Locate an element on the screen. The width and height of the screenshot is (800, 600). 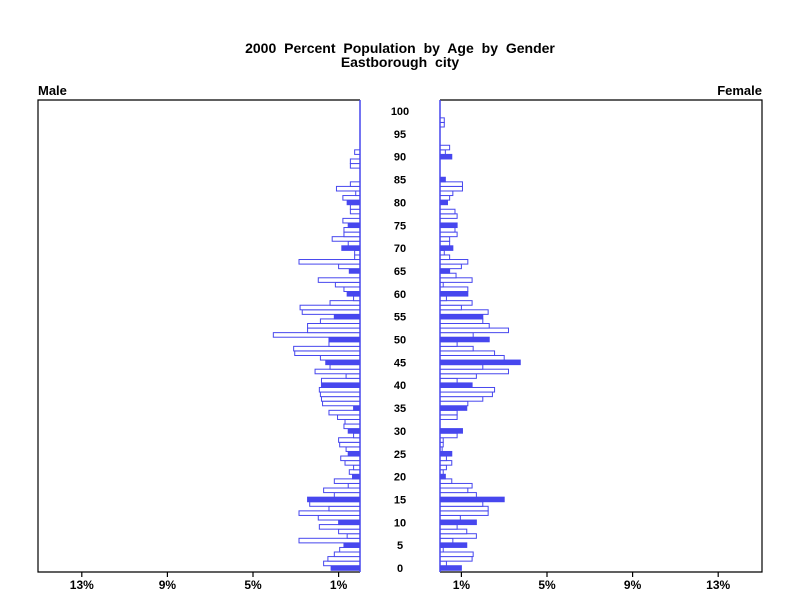
male-bars-group is located at coordinates (316, 360).